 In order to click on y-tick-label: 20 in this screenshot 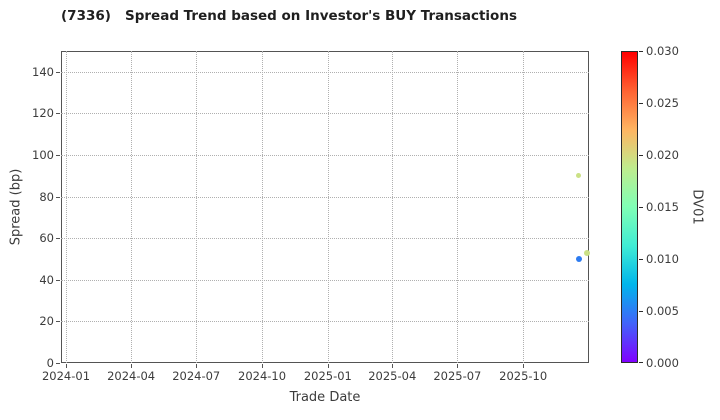, I will do `click(46, 321)`.